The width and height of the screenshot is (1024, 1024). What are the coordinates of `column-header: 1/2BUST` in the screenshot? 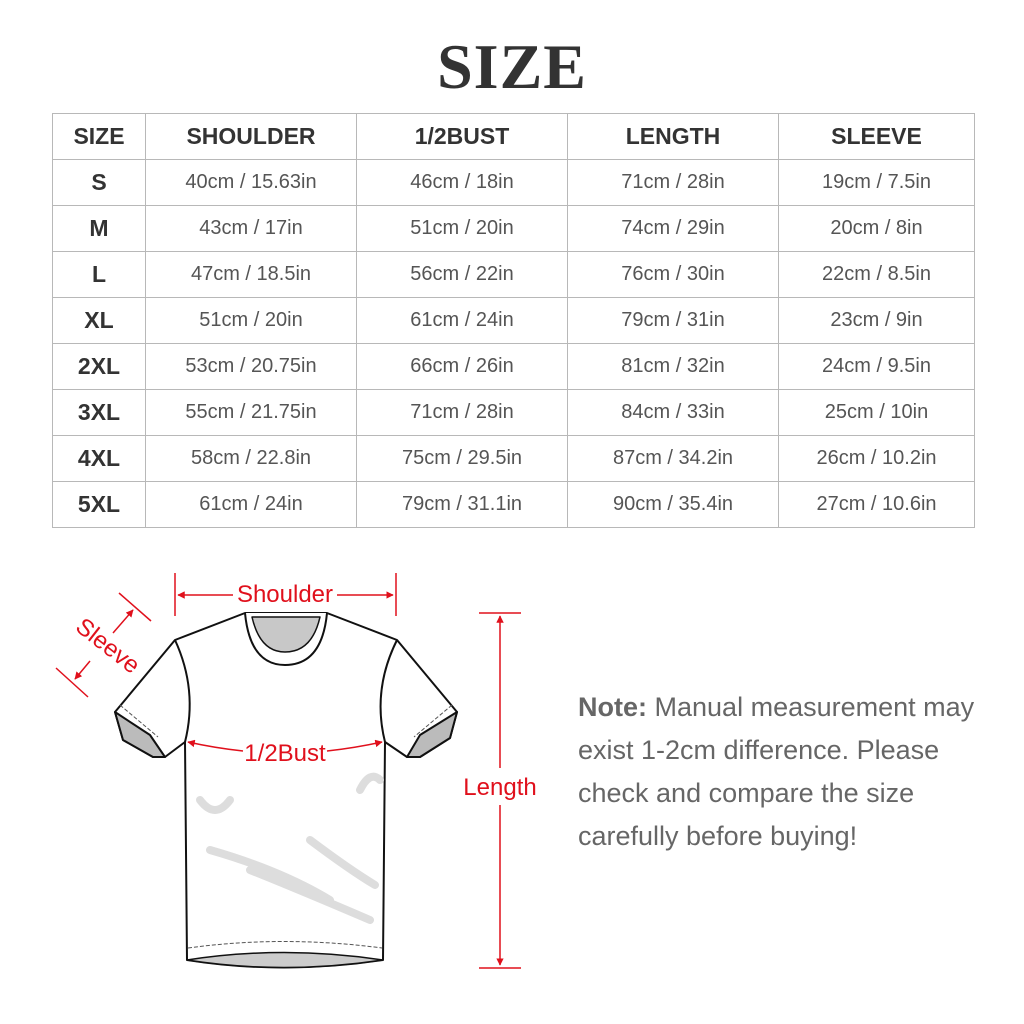 It's located at (462, 136).